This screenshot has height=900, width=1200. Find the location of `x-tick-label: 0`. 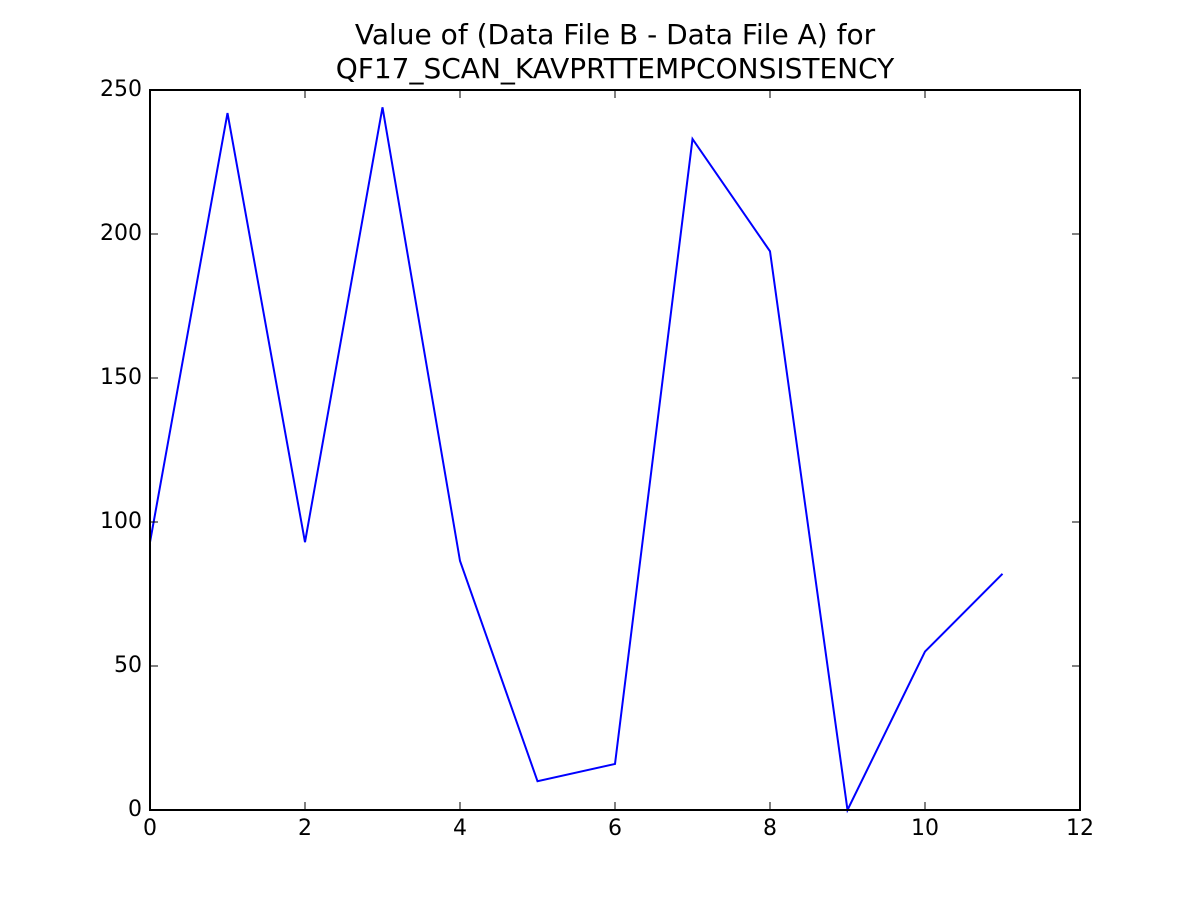

x-tick-label: 0 is located at coordinates (150, 828).